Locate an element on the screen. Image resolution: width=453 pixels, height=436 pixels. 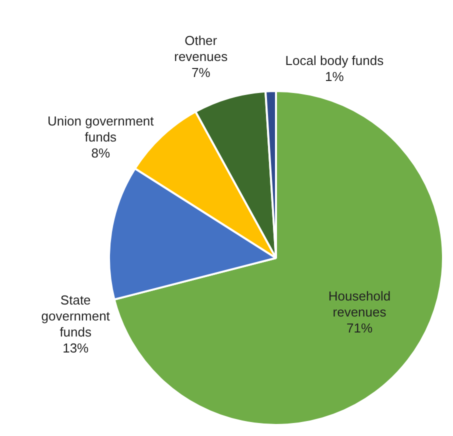
data-label: 71% is located at coordinates (359, 328).